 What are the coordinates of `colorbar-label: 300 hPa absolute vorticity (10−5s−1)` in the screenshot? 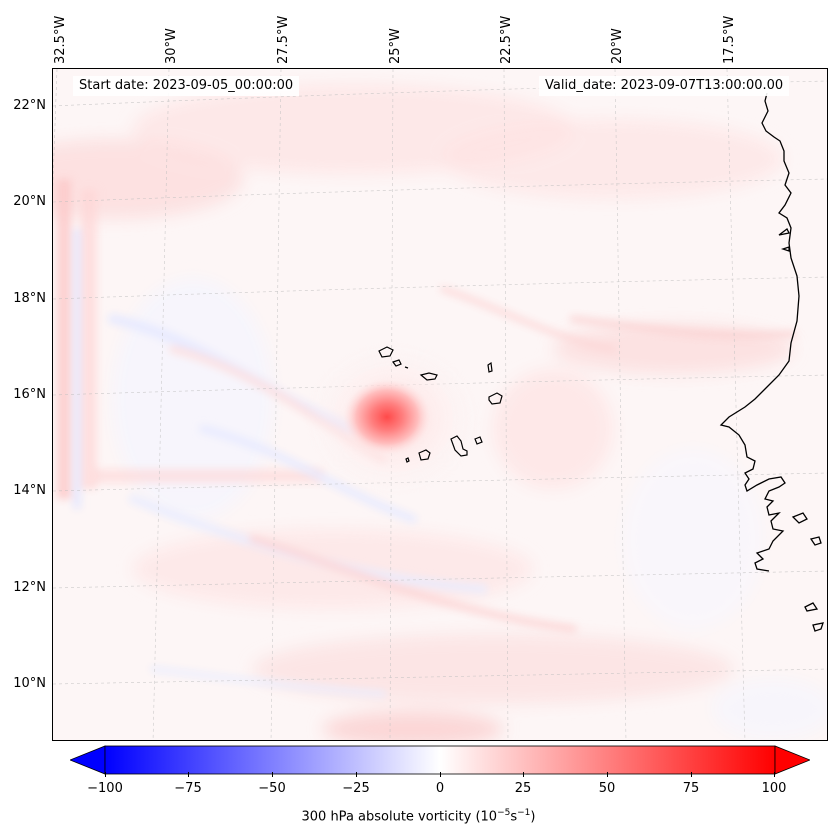 It's located at (418, 816).